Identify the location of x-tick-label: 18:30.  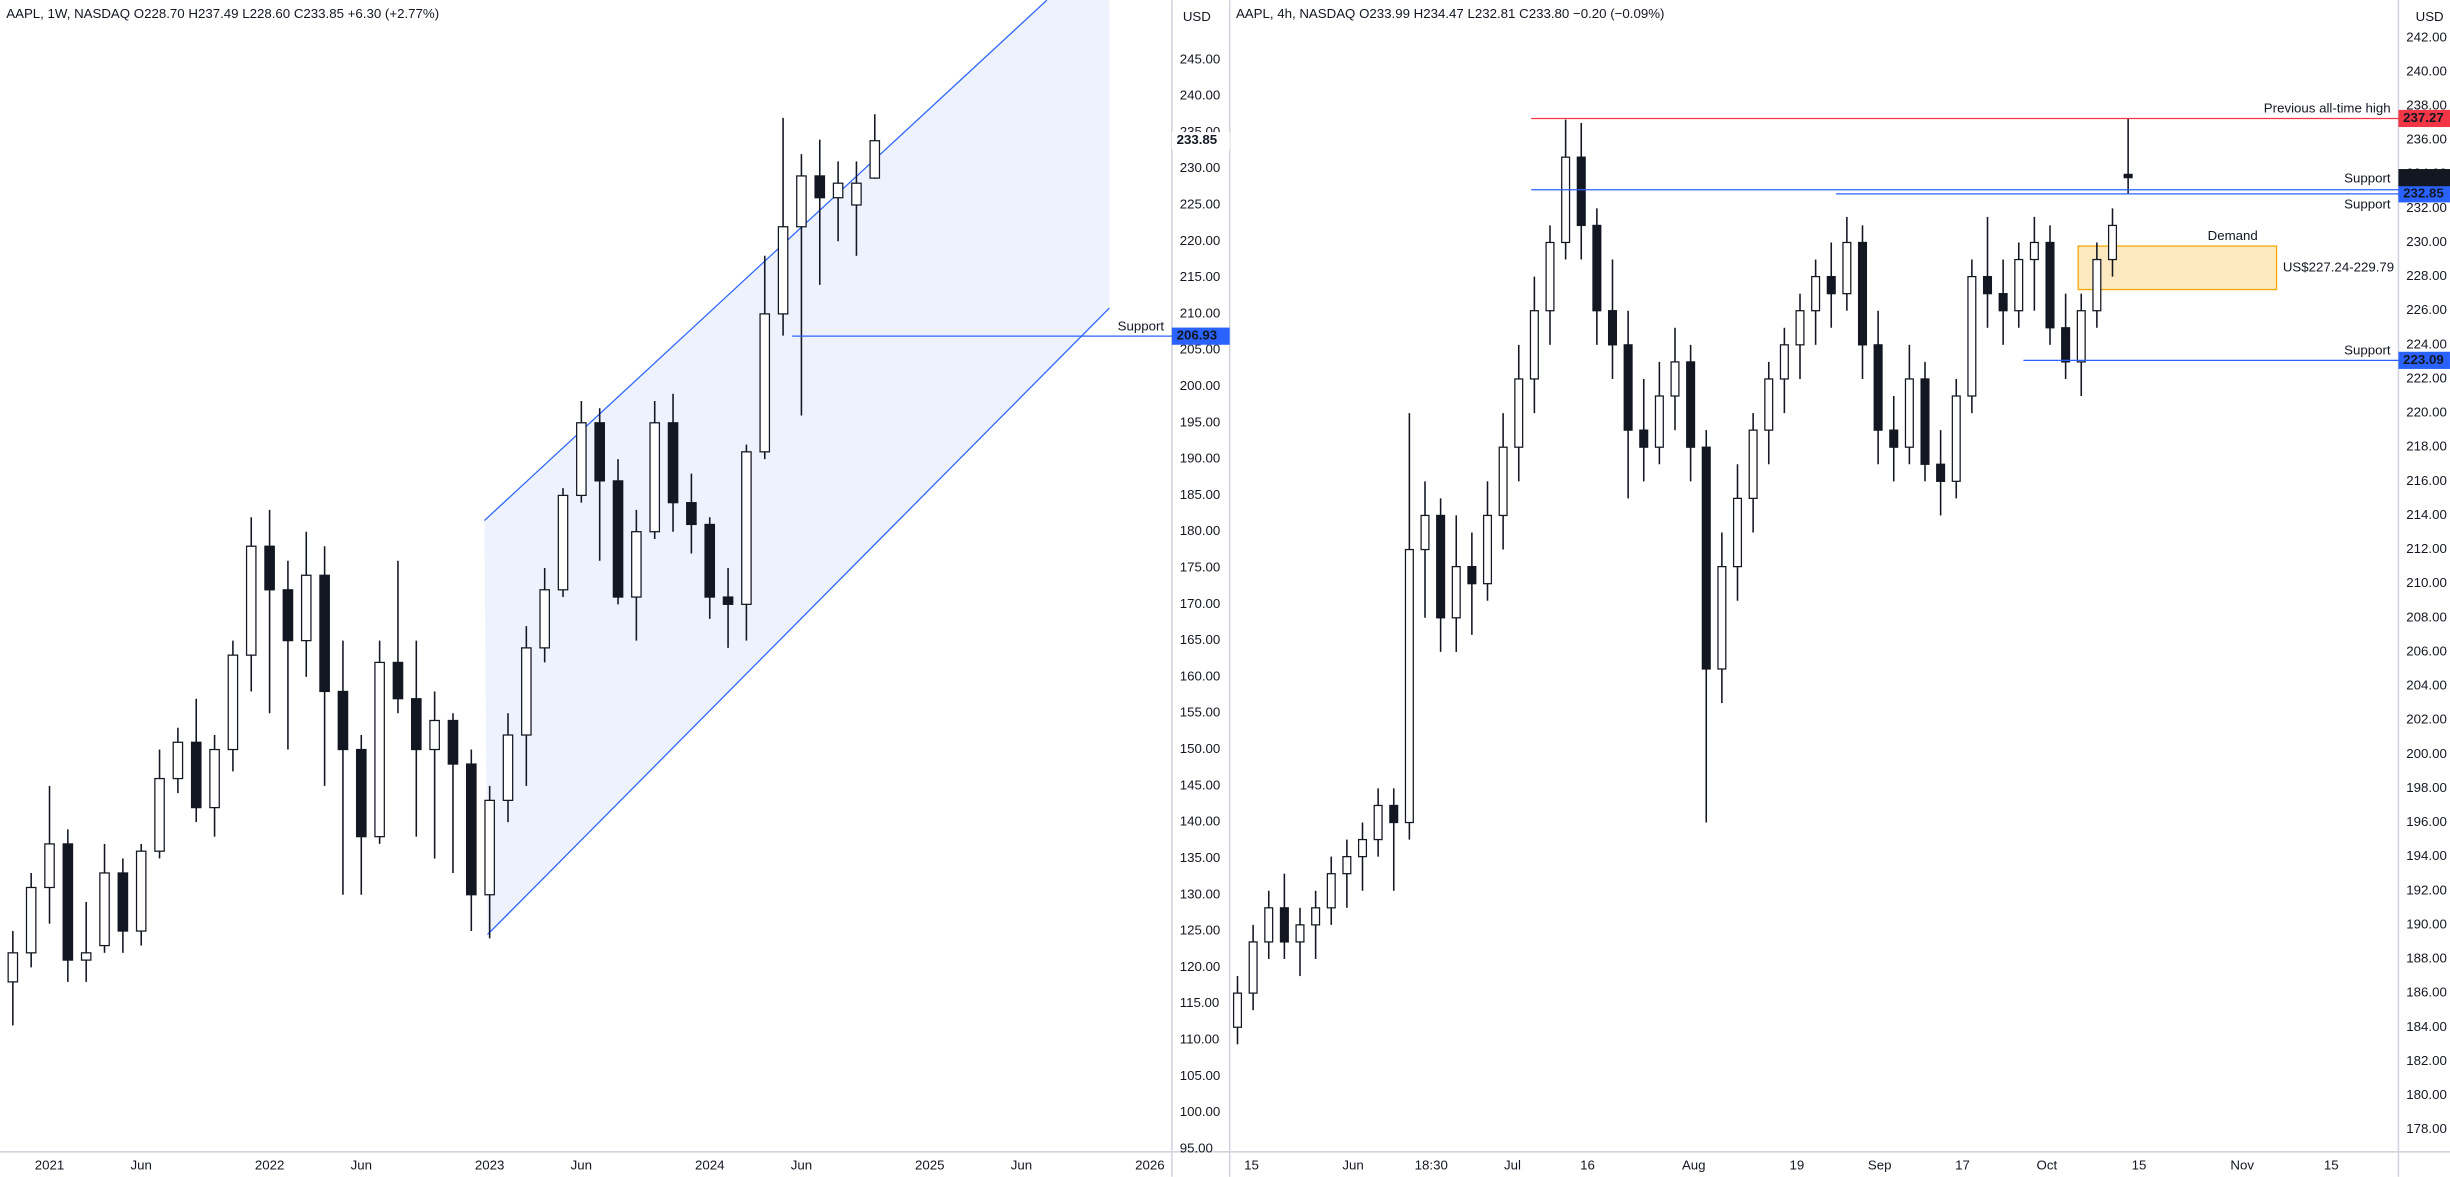
(1431, 1164).